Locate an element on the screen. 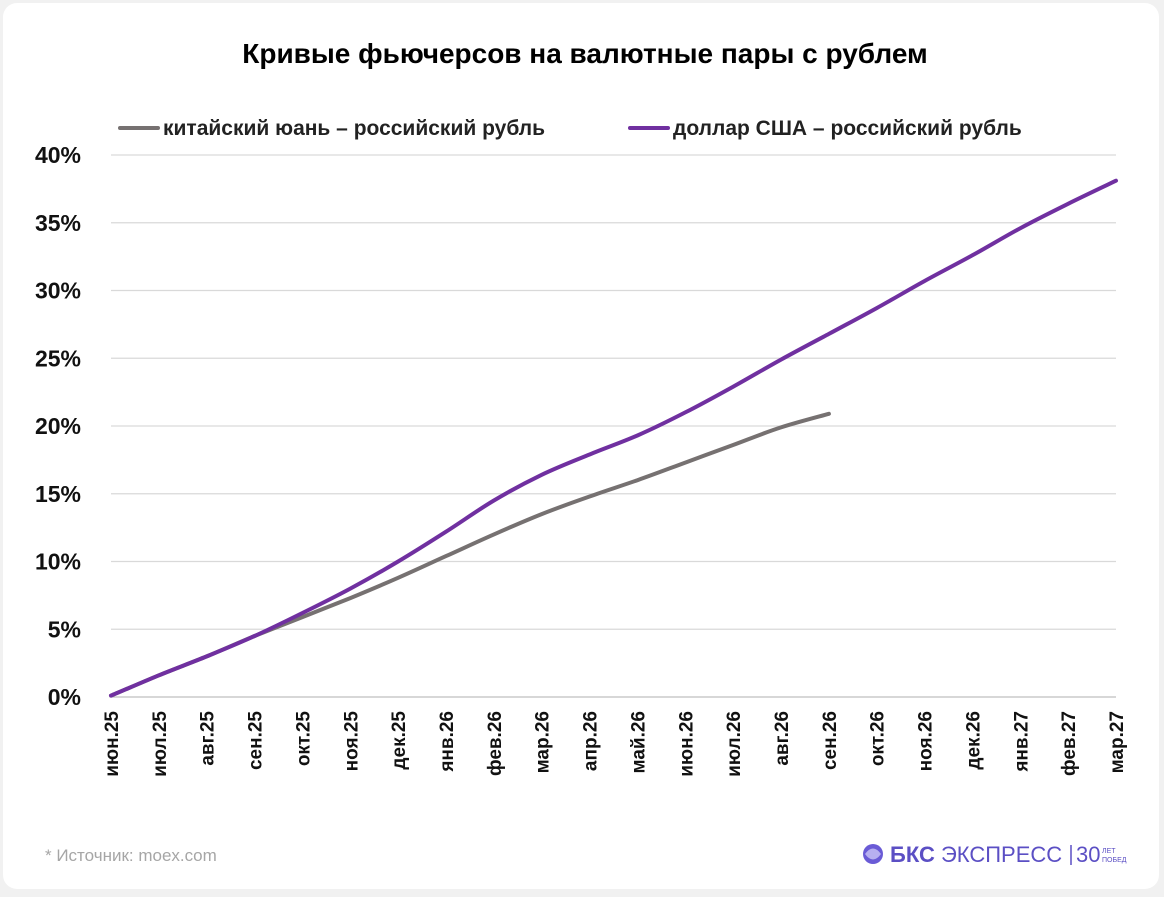  bks-express-logo: БКС ЭКСПРЕСС 30 ЛЕТ ПОБЕД is located at coordinates (995, 854).